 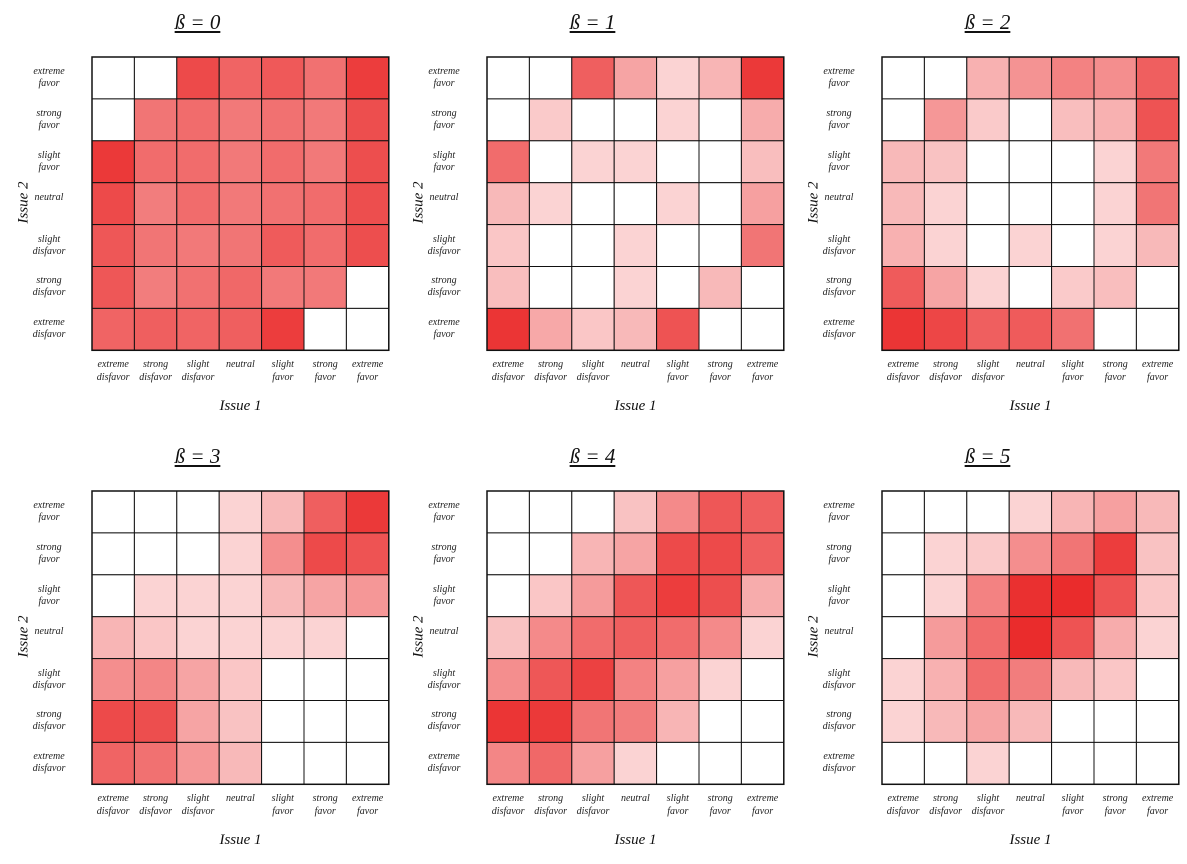 What do you see at coordinates (839, 763) in the screenshot?
I see `y-tick-label: extreme disfavor` at bounding box center [839, 763].